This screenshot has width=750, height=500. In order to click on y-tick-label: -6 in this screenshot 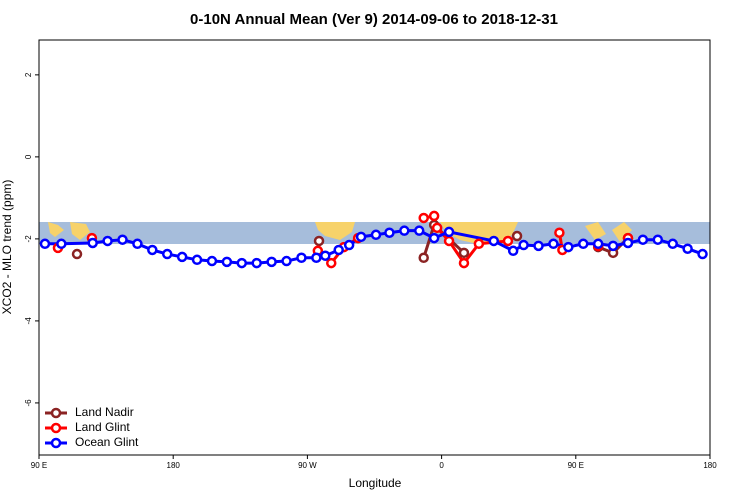, I will do `click(28, 403)`.